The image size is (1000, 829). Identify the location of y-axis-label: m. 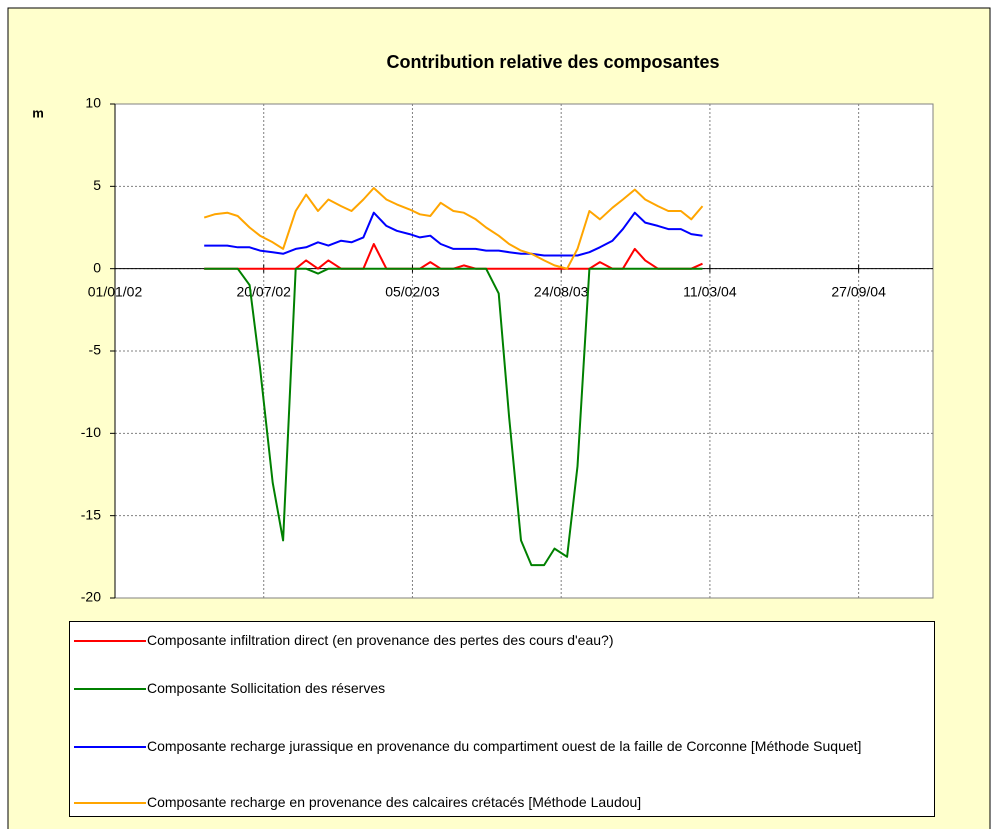
(38, 112).